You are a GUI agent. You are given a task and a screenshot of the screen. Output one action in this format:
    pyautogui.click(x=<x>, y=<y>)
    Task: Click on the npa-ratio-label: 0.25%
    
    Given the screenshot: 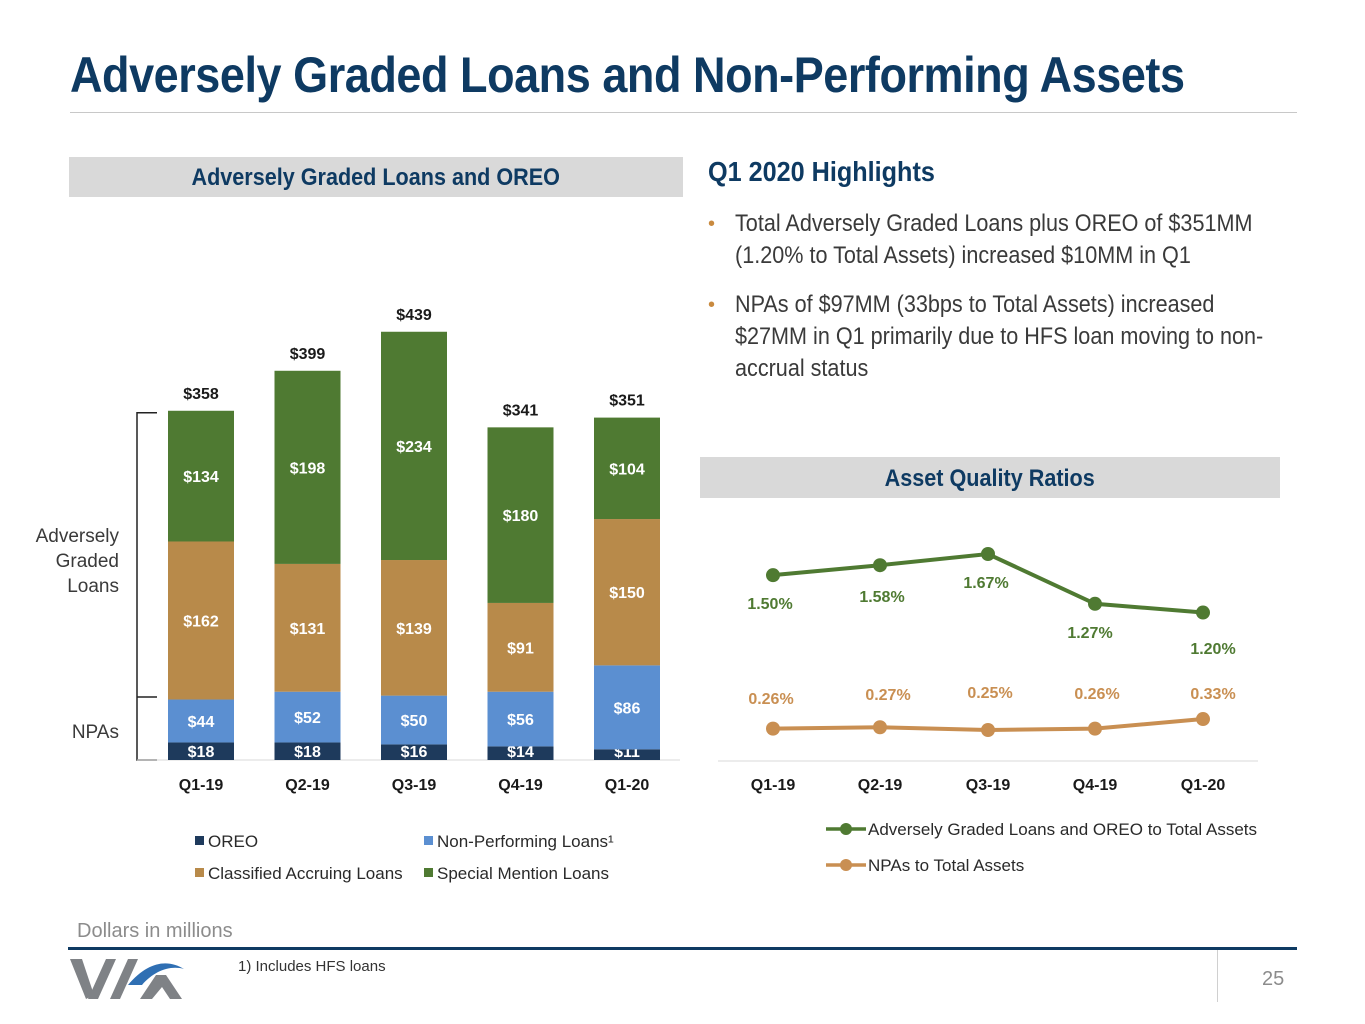 What is the action you would take?
    pyautogui.click(x=989, y=693)
    